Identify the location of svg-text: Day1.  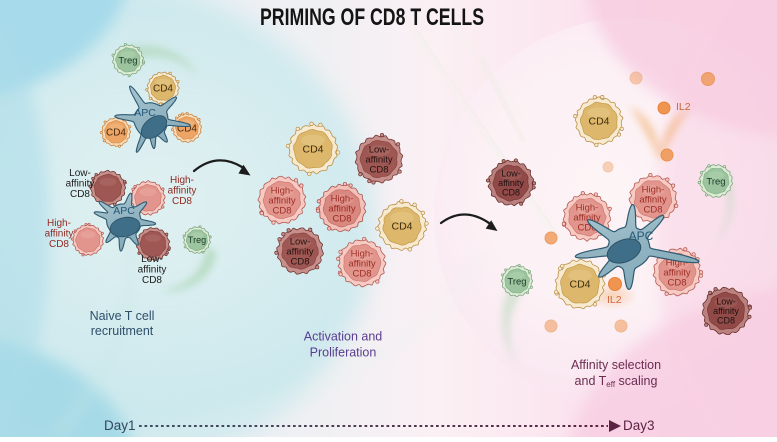
(120, 425).